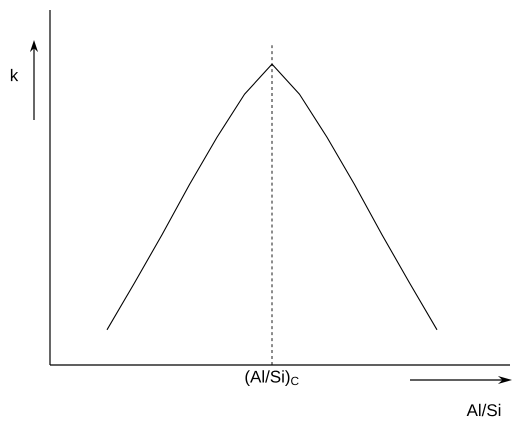 This screenshot has width=518, height=425. What do you see at coordinates (14, 75) in the screenshot?
I see `y-axis-title: k` at bounding box center [14, 75].